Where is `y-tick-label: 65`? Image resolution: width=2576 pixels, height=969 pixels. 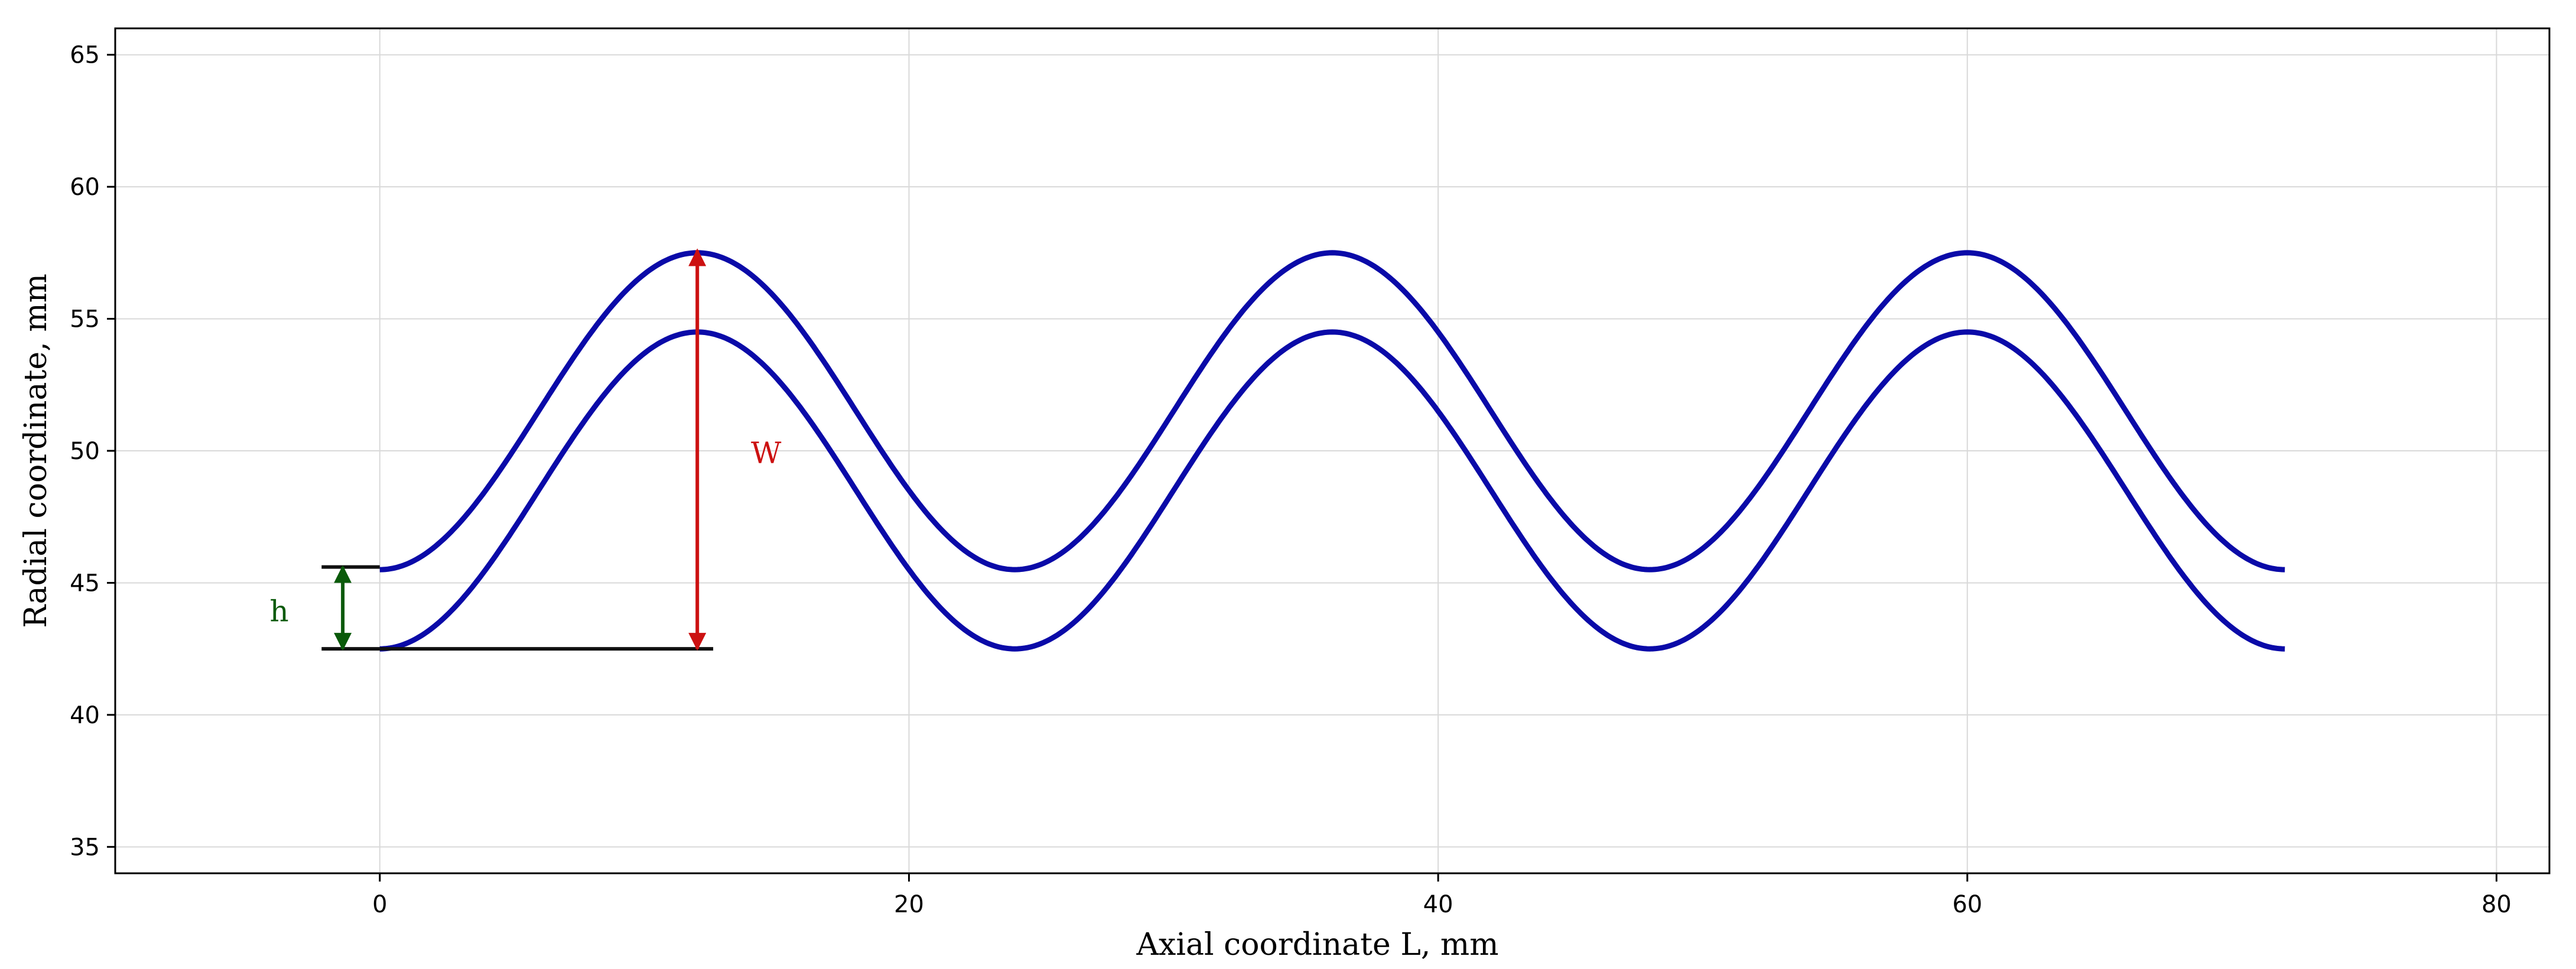
y-tick-label: 65 is located at coordinates (85, 55).